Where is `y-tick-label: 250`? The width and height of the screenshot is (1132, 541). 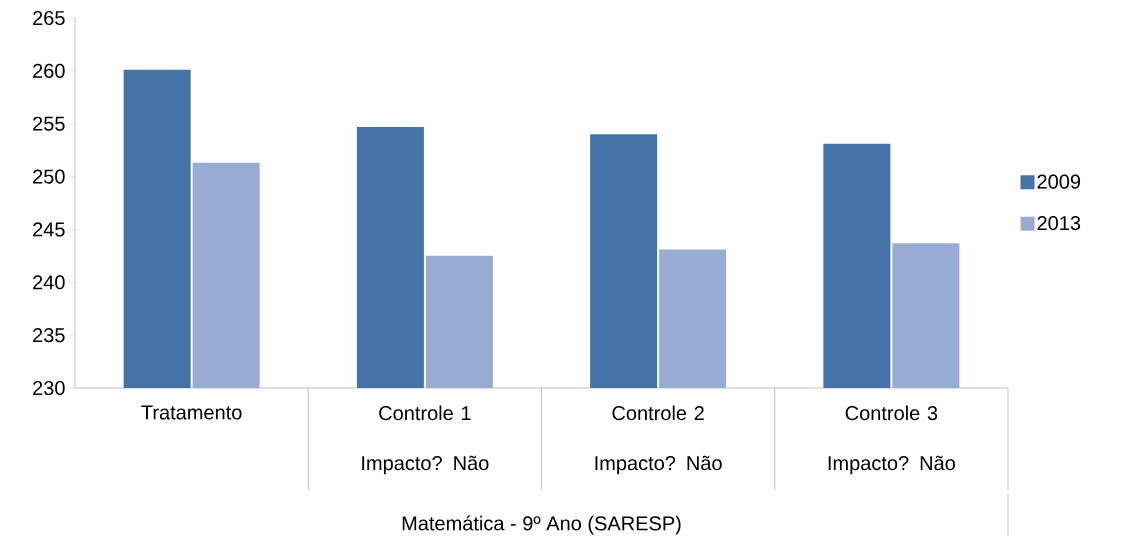
y-tick-label: 250 is located at coordinates (49, 176).